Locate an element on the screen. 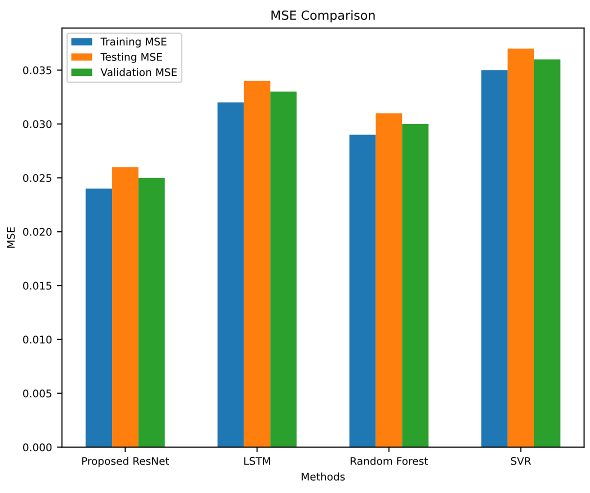  y-tick-label: 0.030 is located at coordinates (37, 124).